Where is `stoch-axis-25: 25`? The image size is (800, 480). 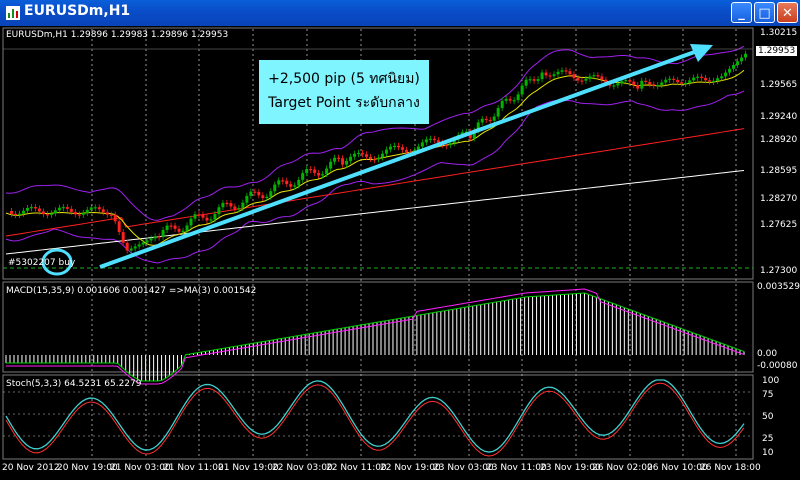 stoch-axis-25: 25 is located at coordinates (768, 439).